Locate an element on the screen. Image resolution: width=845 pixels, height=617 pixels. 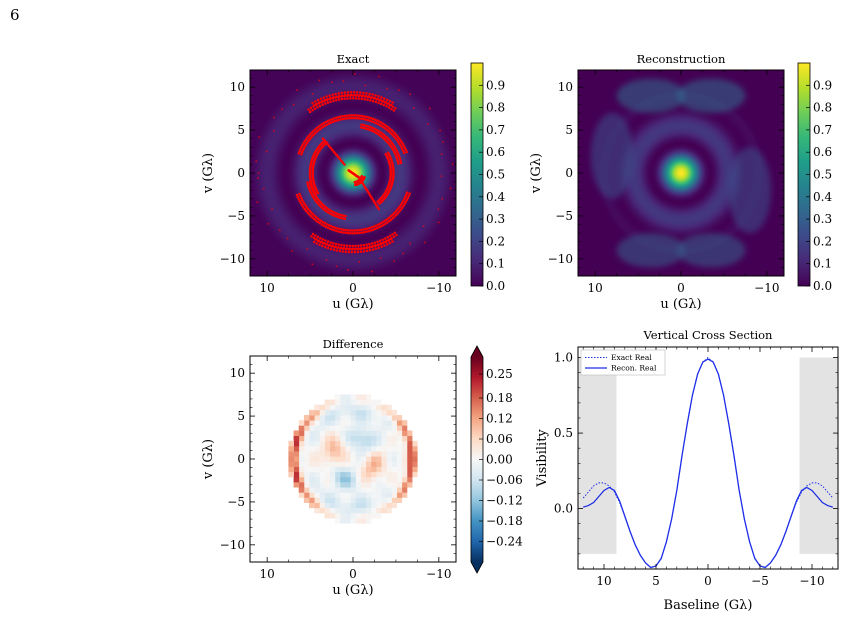
colorbar-tick-label: −0.18 is located at coordinates (504, 521).